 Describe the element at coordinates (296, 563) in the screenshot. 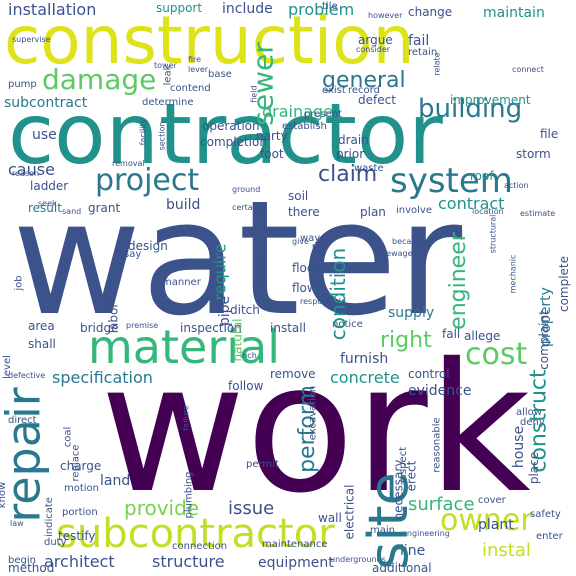

I see `cloud-word: equipment` at that location.